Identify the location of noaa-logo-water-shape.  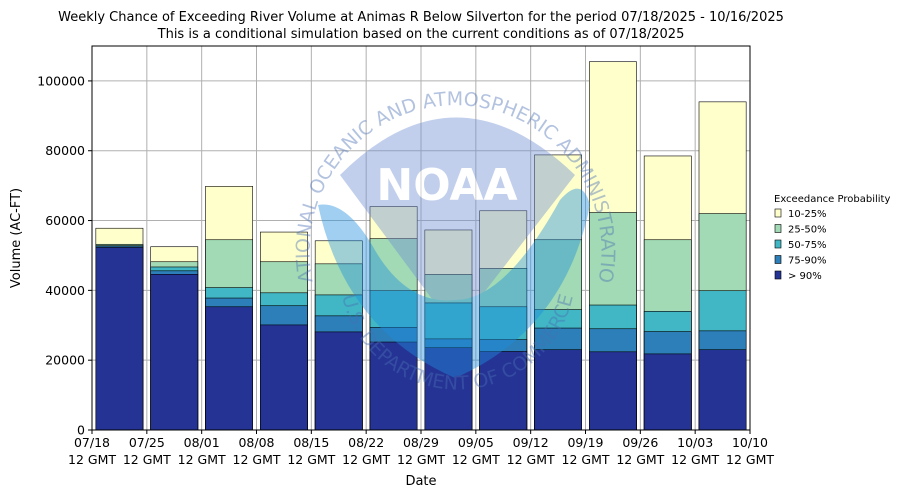
(454, 283).